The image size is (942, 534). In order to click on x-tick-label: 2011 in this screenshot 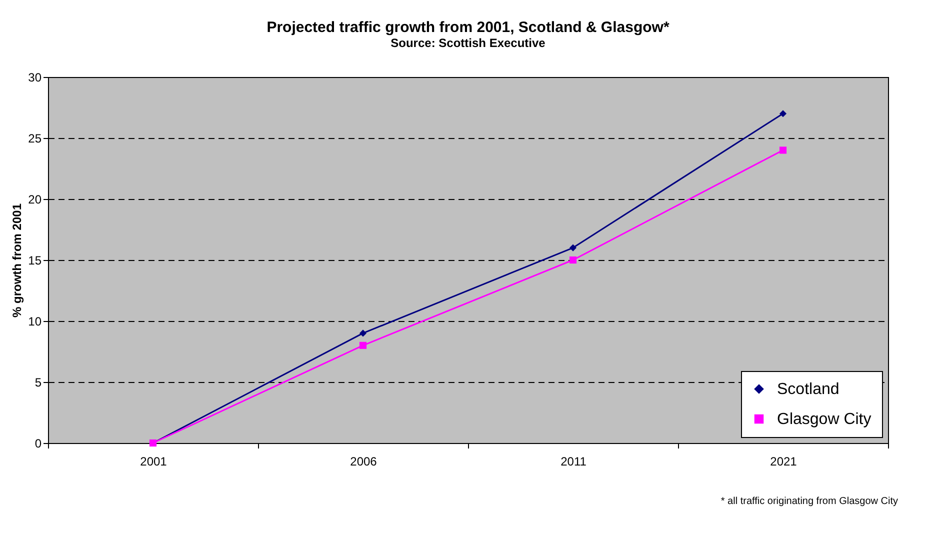, I will do `click(573, 461)`.